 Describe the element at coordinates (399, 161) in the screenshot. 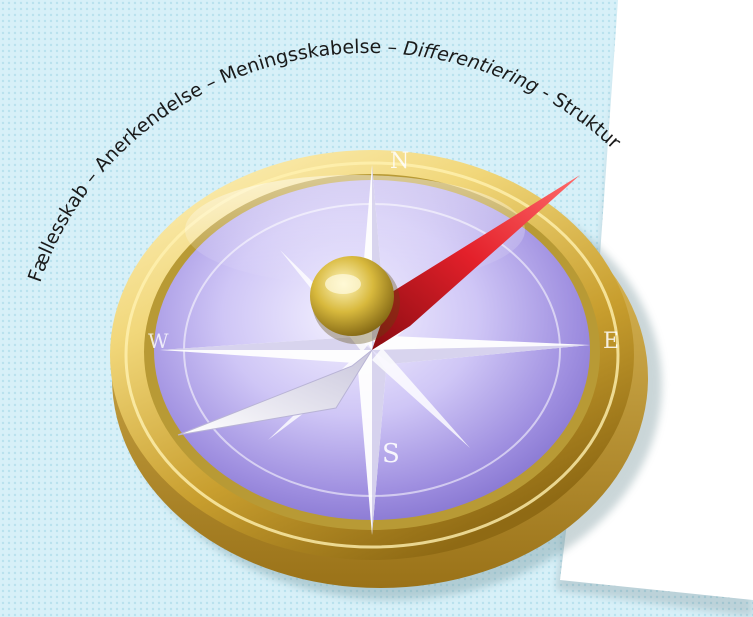

I see `north-letter: N` at that location.